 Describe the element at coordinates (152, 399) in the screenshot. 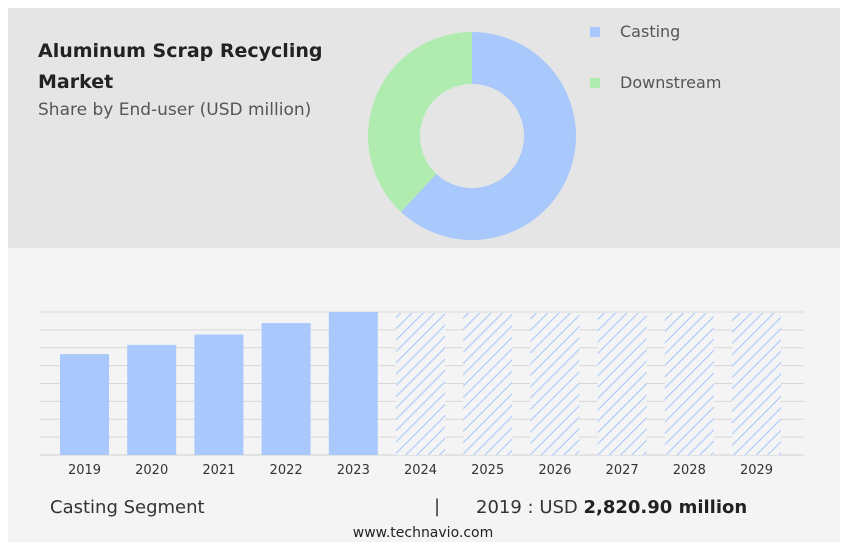

I see `bar-2020` at that location.